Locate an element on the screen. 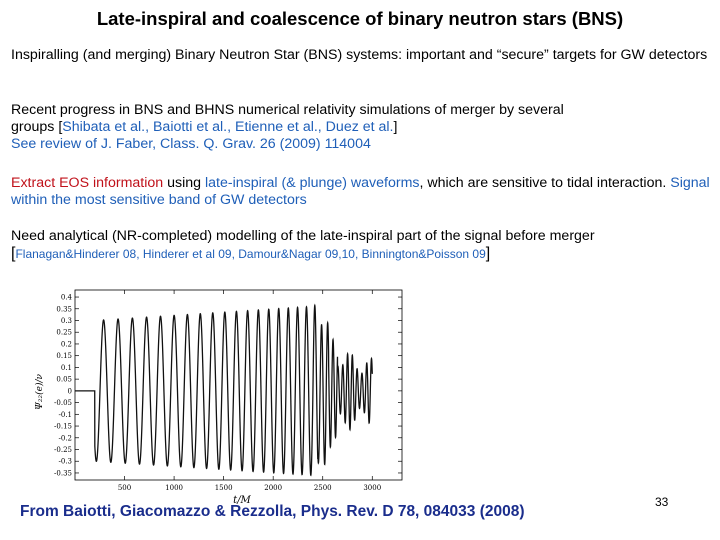 Image resolution: width=720 pixels, height=540 pixels. y-tick-label: -0.25 is located at coordinates (63, 450).